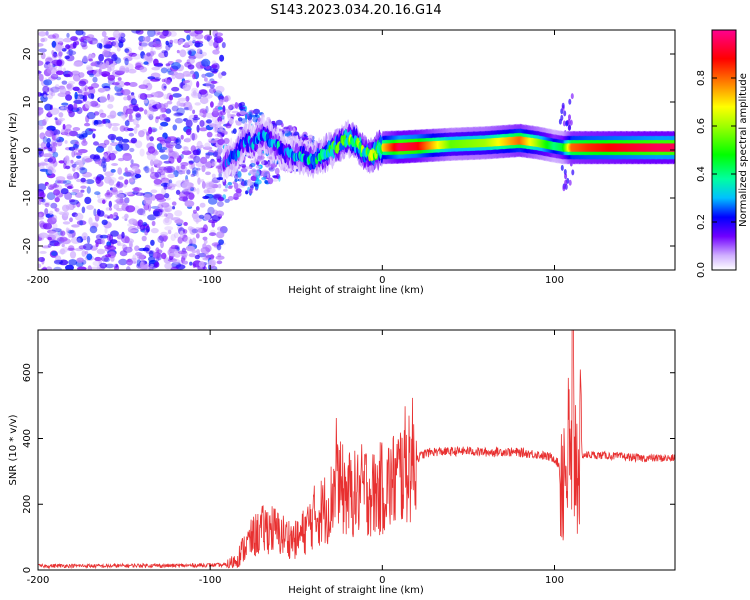 This screenshot has width=750, height=600. What do you see at coordinates (27, 372) in the screenshot?
I see `y-tick-label: 600` at bounding box center [27, 372].